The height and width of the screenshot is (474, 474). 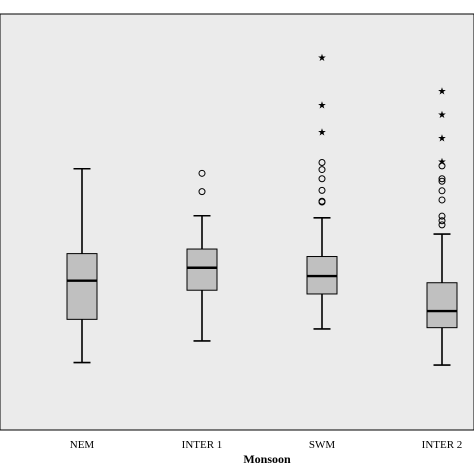 What do you see at coordinates (322, 445) in the screenshot?
I see `x-tick-label: SWM` at bounding box center [322, 445].